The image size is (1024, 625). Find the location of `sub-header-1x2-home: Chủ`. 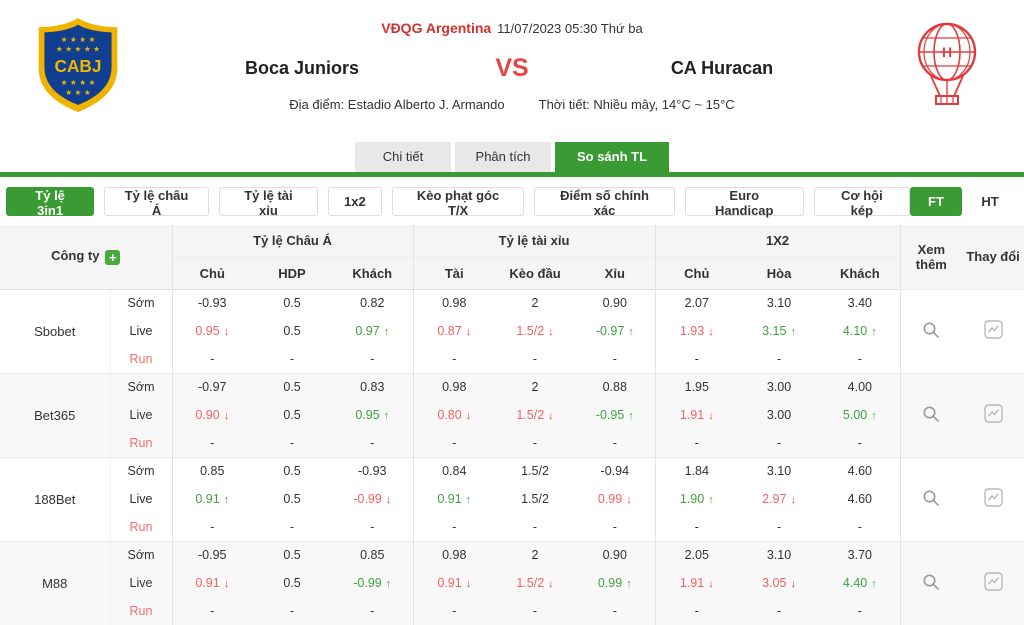

sub-header-1x2-home: Chủ is located at coordinates (696, 273).